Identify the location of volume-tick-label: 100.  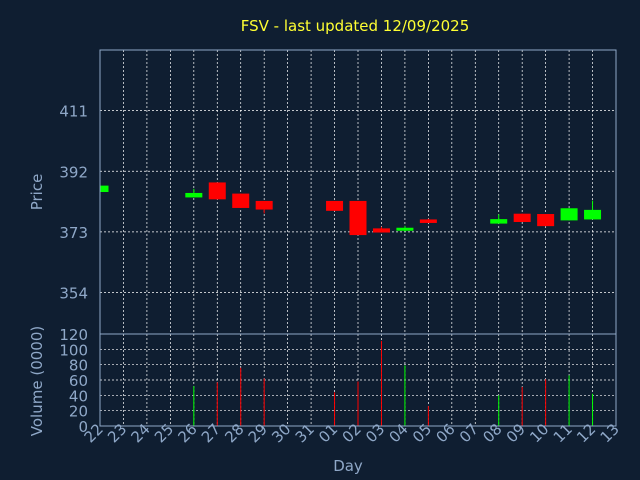
(73, 350).